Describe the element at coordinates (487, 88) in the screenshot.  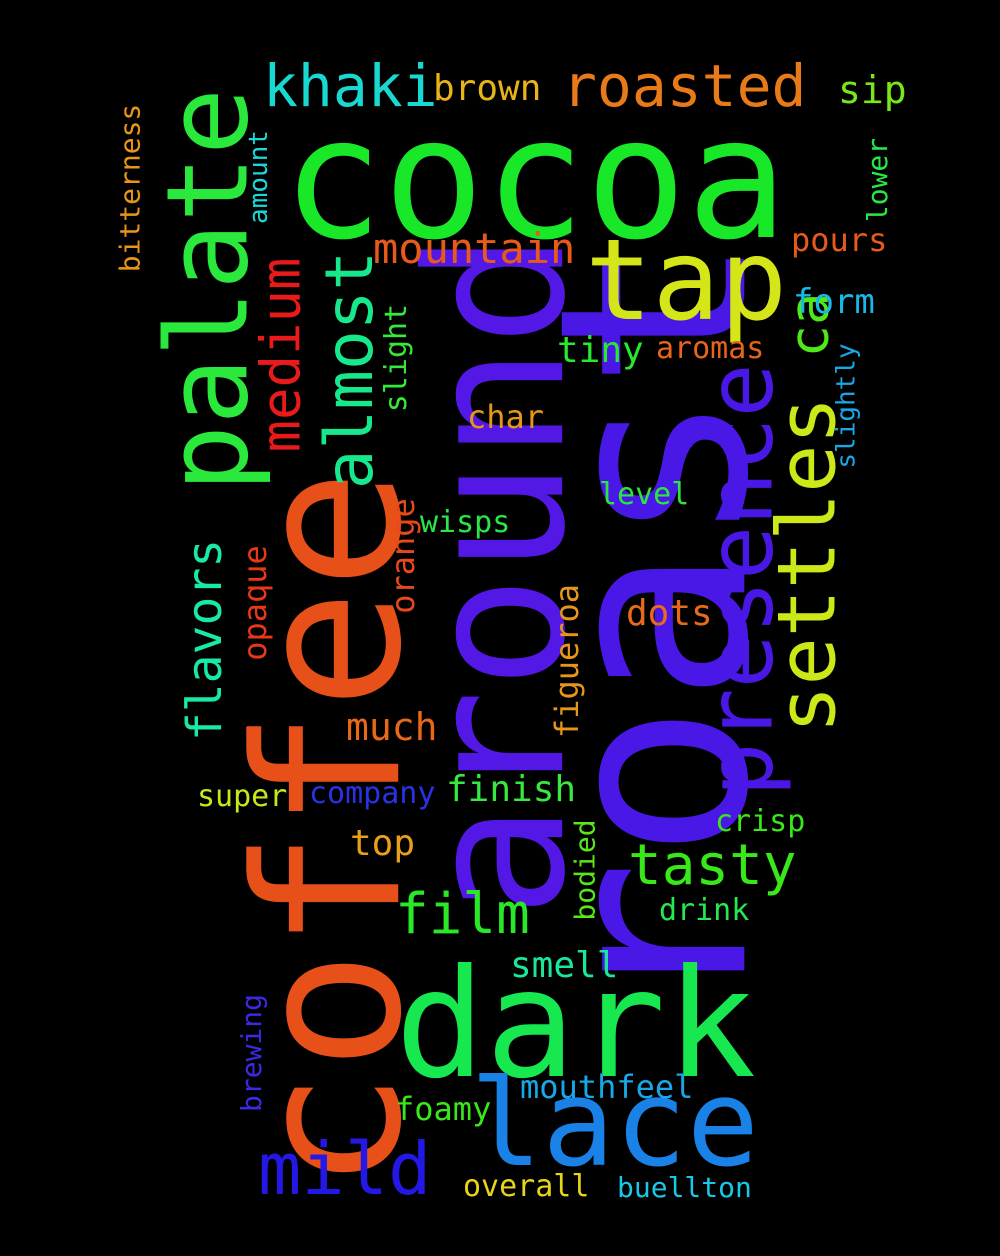
I see `word-brown: brown` at that location.